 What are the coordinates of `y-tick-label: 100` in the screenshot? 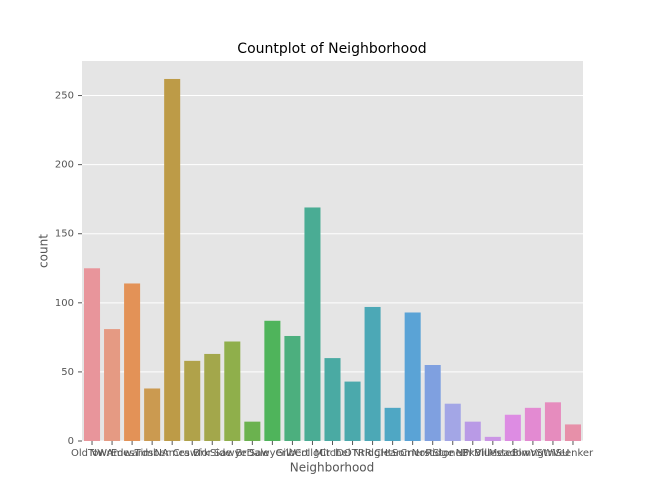 It's located at (64, 303).